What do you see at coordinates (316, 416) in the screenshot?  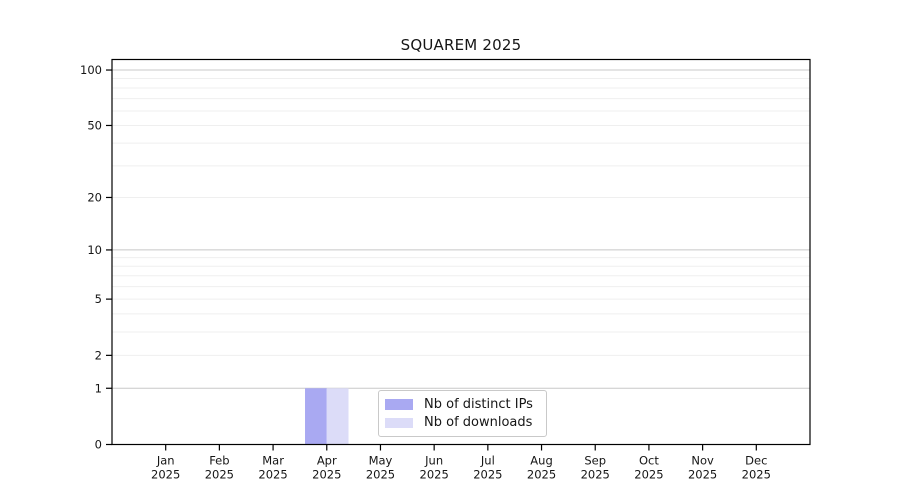 I see `bar-distinct-ips` at bounding box center [316, 416].